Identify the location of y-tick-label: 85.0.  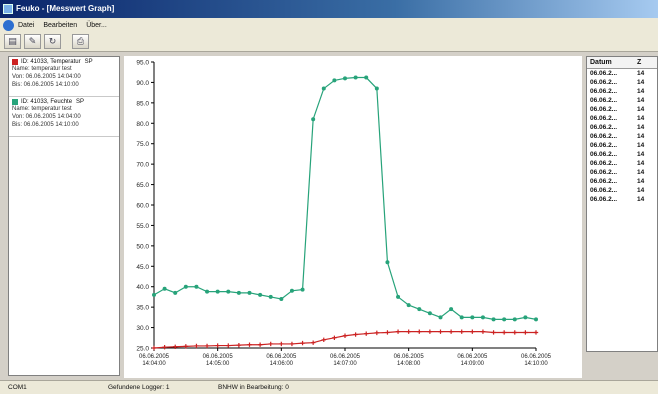
(142, 103).